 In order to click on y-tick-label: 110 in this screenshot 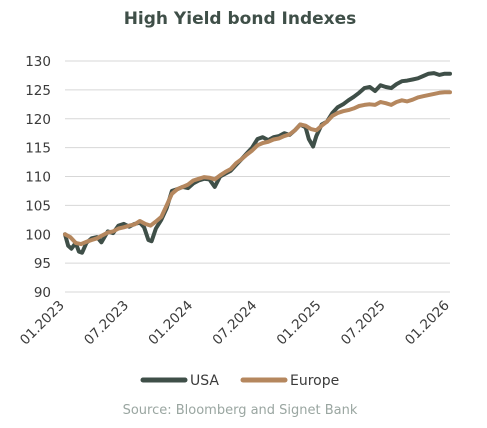, I will do `click(38, 178)`.